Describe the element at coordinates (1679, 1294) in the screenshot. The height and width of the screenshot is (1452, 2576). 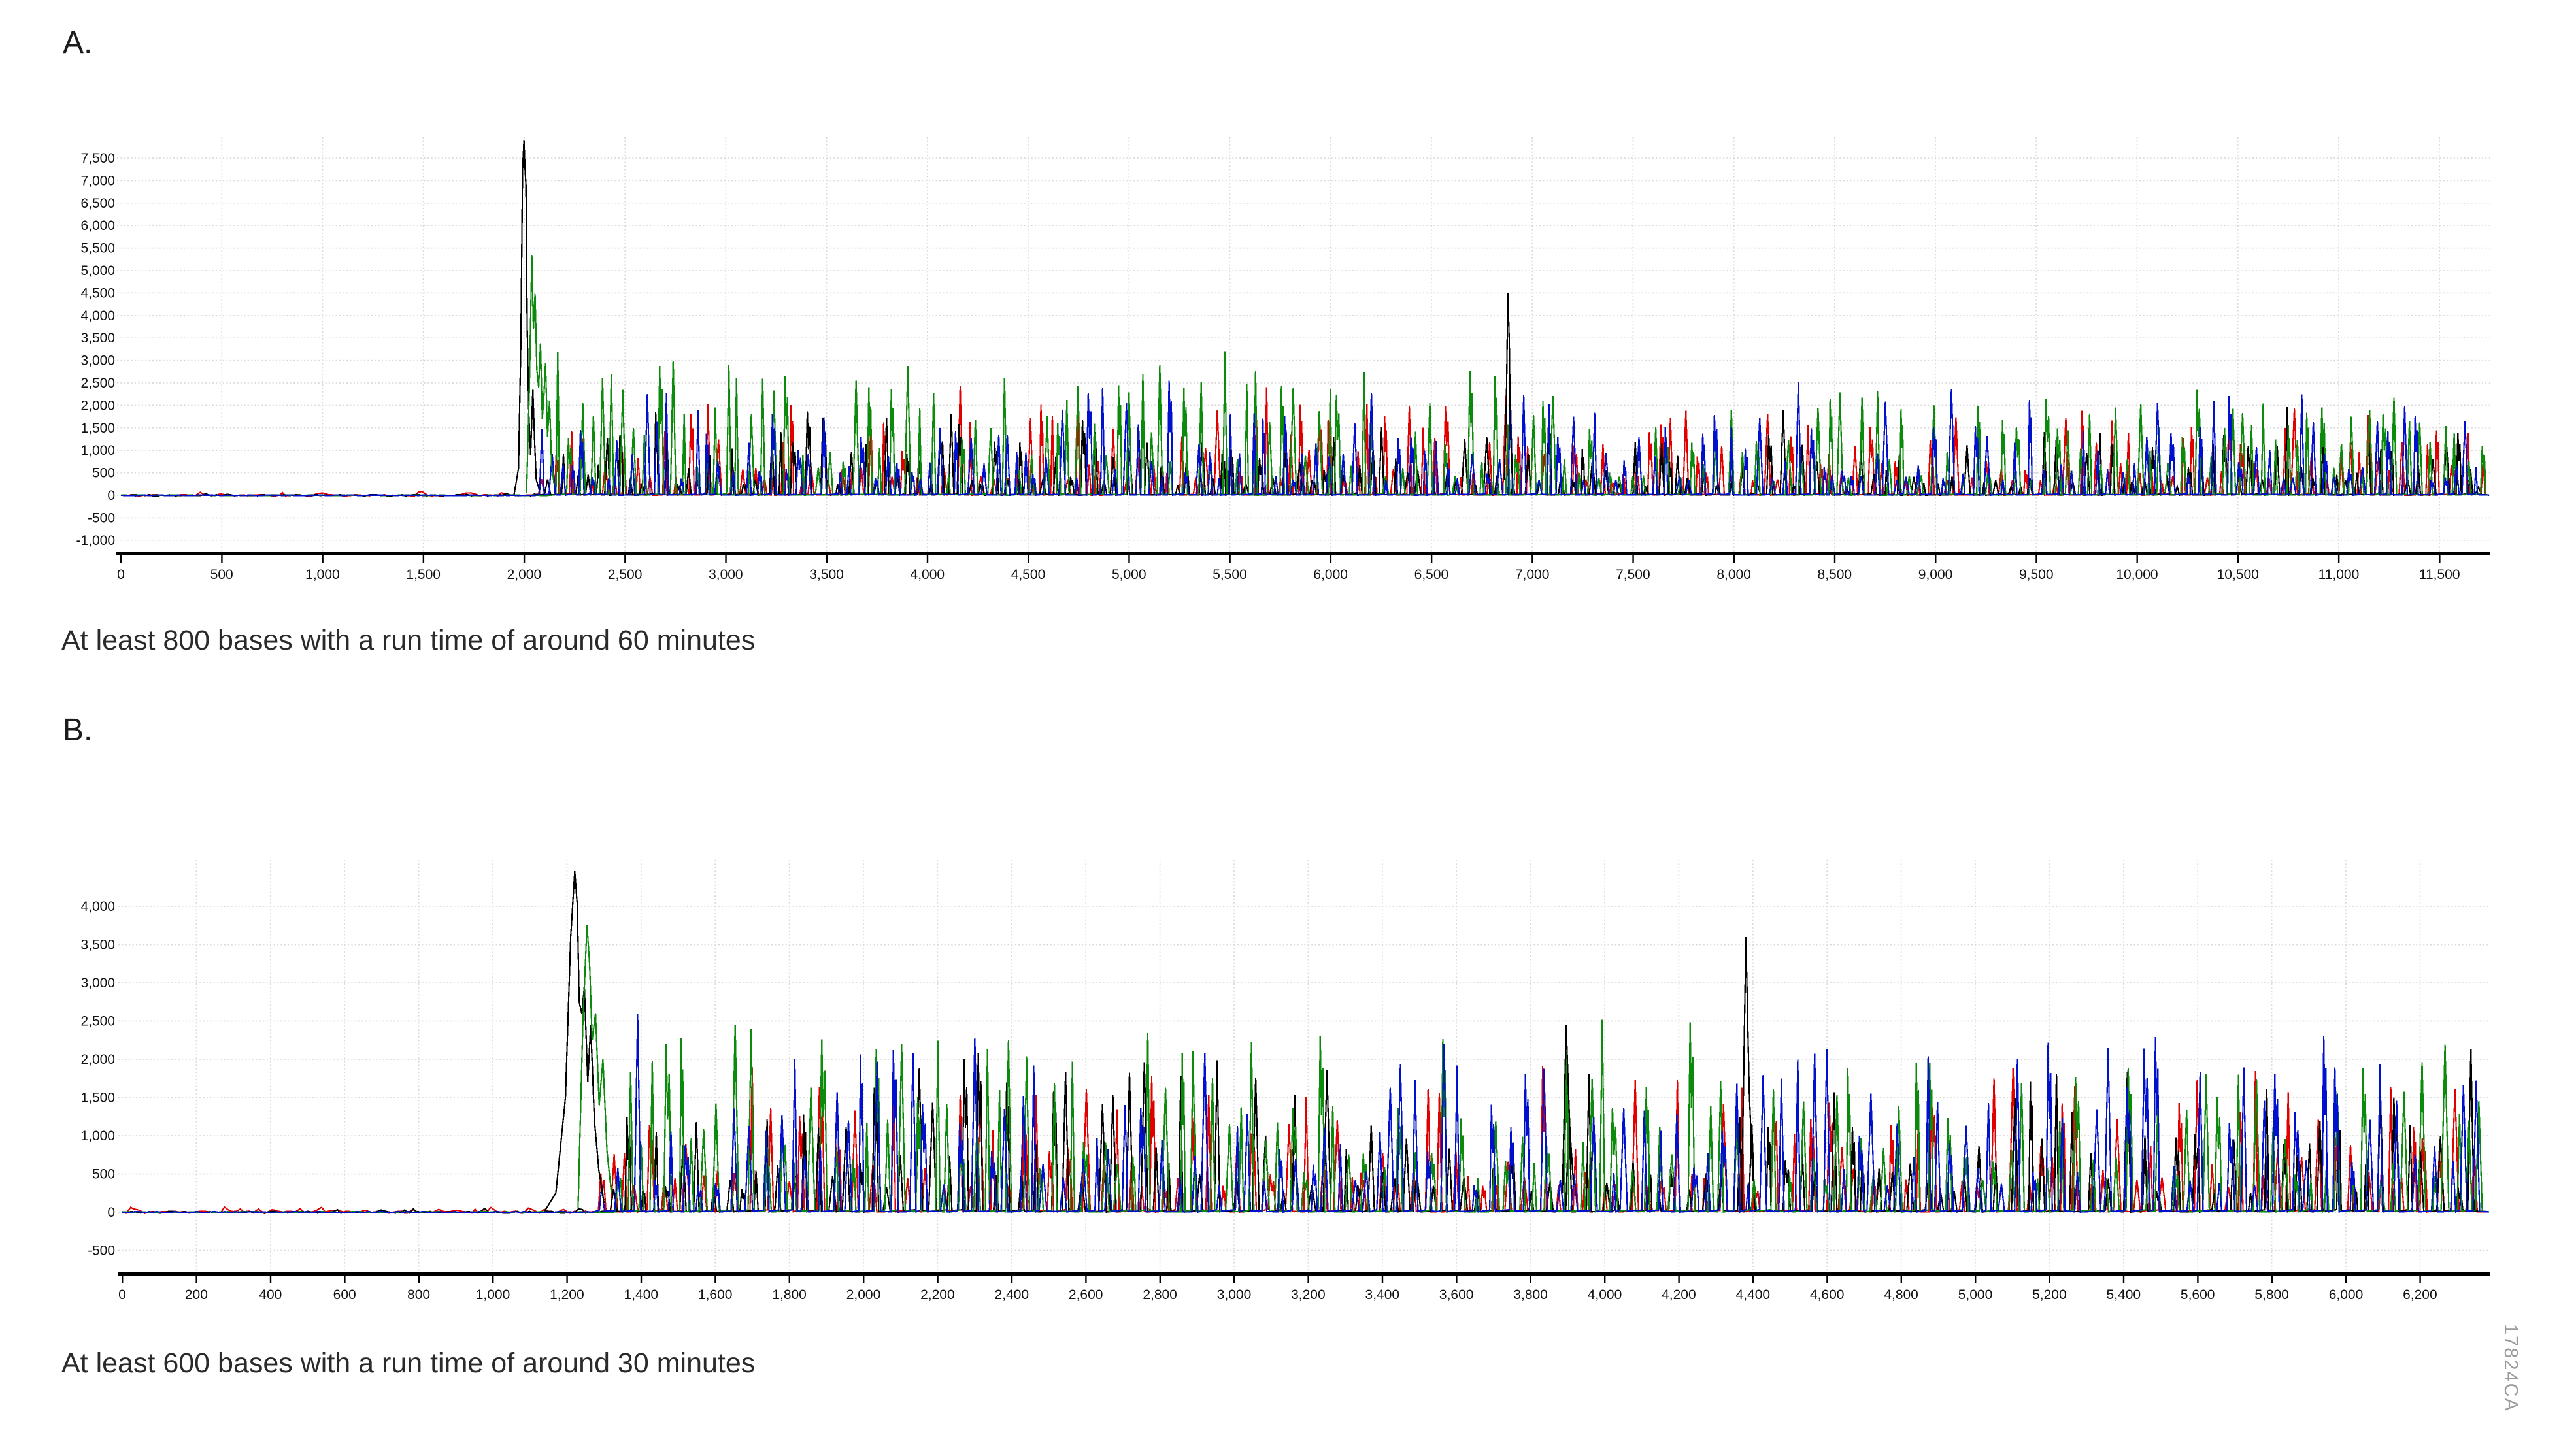
I see `svg-text: 4,200` at that location.